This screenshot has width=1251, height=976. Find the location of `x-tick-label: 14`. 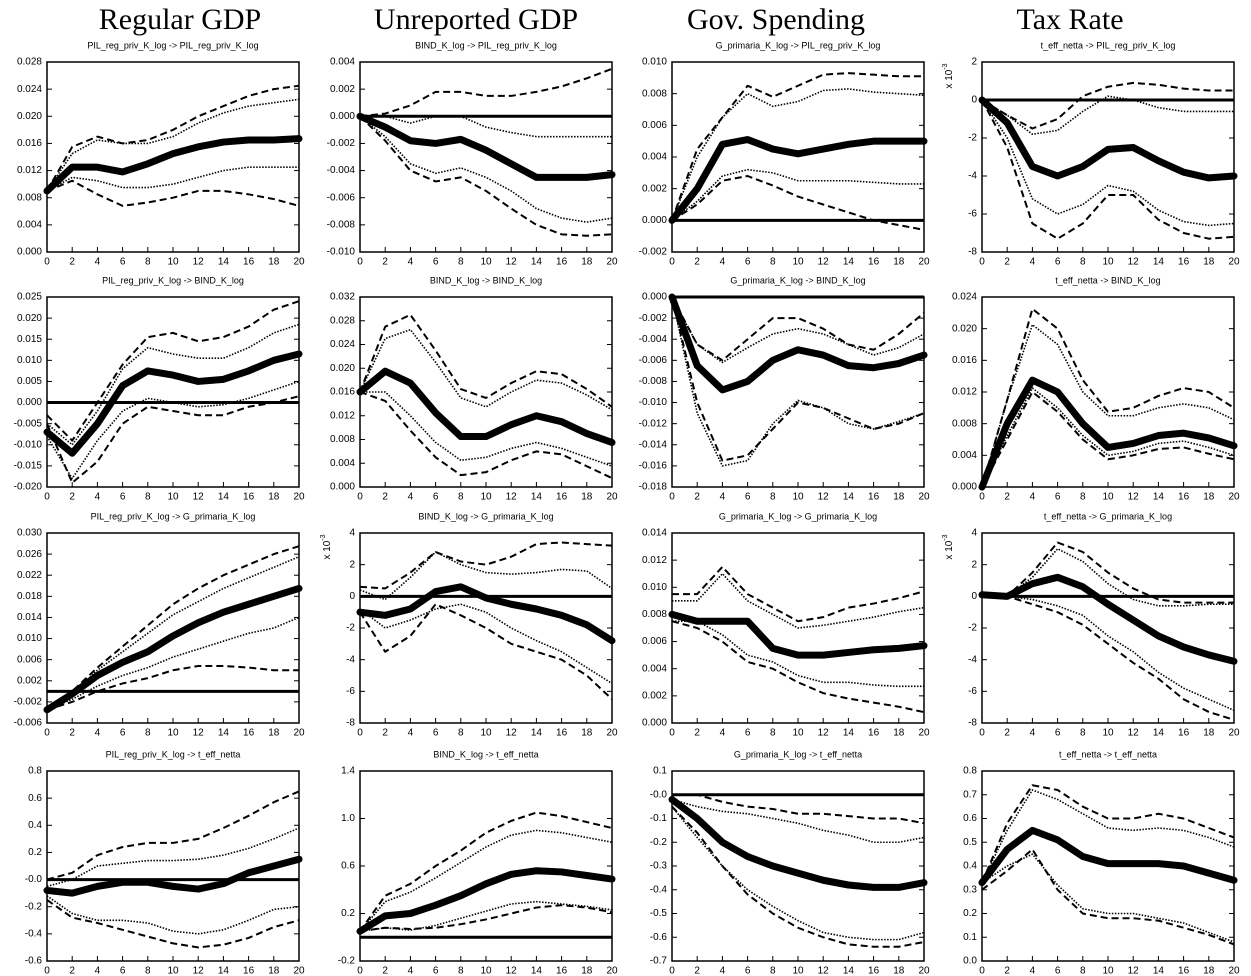

x-tick-label: 14 is located at coordinates (849, 971).